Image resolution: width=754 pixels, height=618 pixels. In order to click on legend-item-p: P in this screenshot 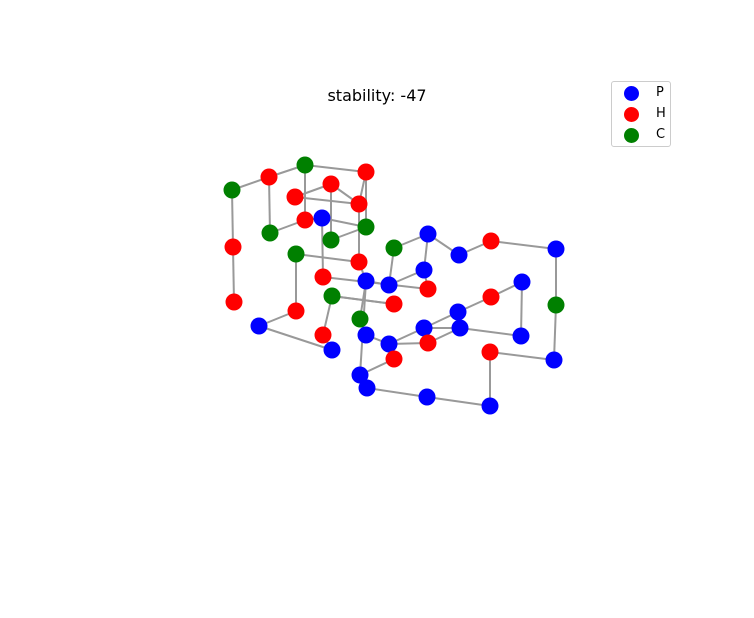, I will do `click(642, 94)`.